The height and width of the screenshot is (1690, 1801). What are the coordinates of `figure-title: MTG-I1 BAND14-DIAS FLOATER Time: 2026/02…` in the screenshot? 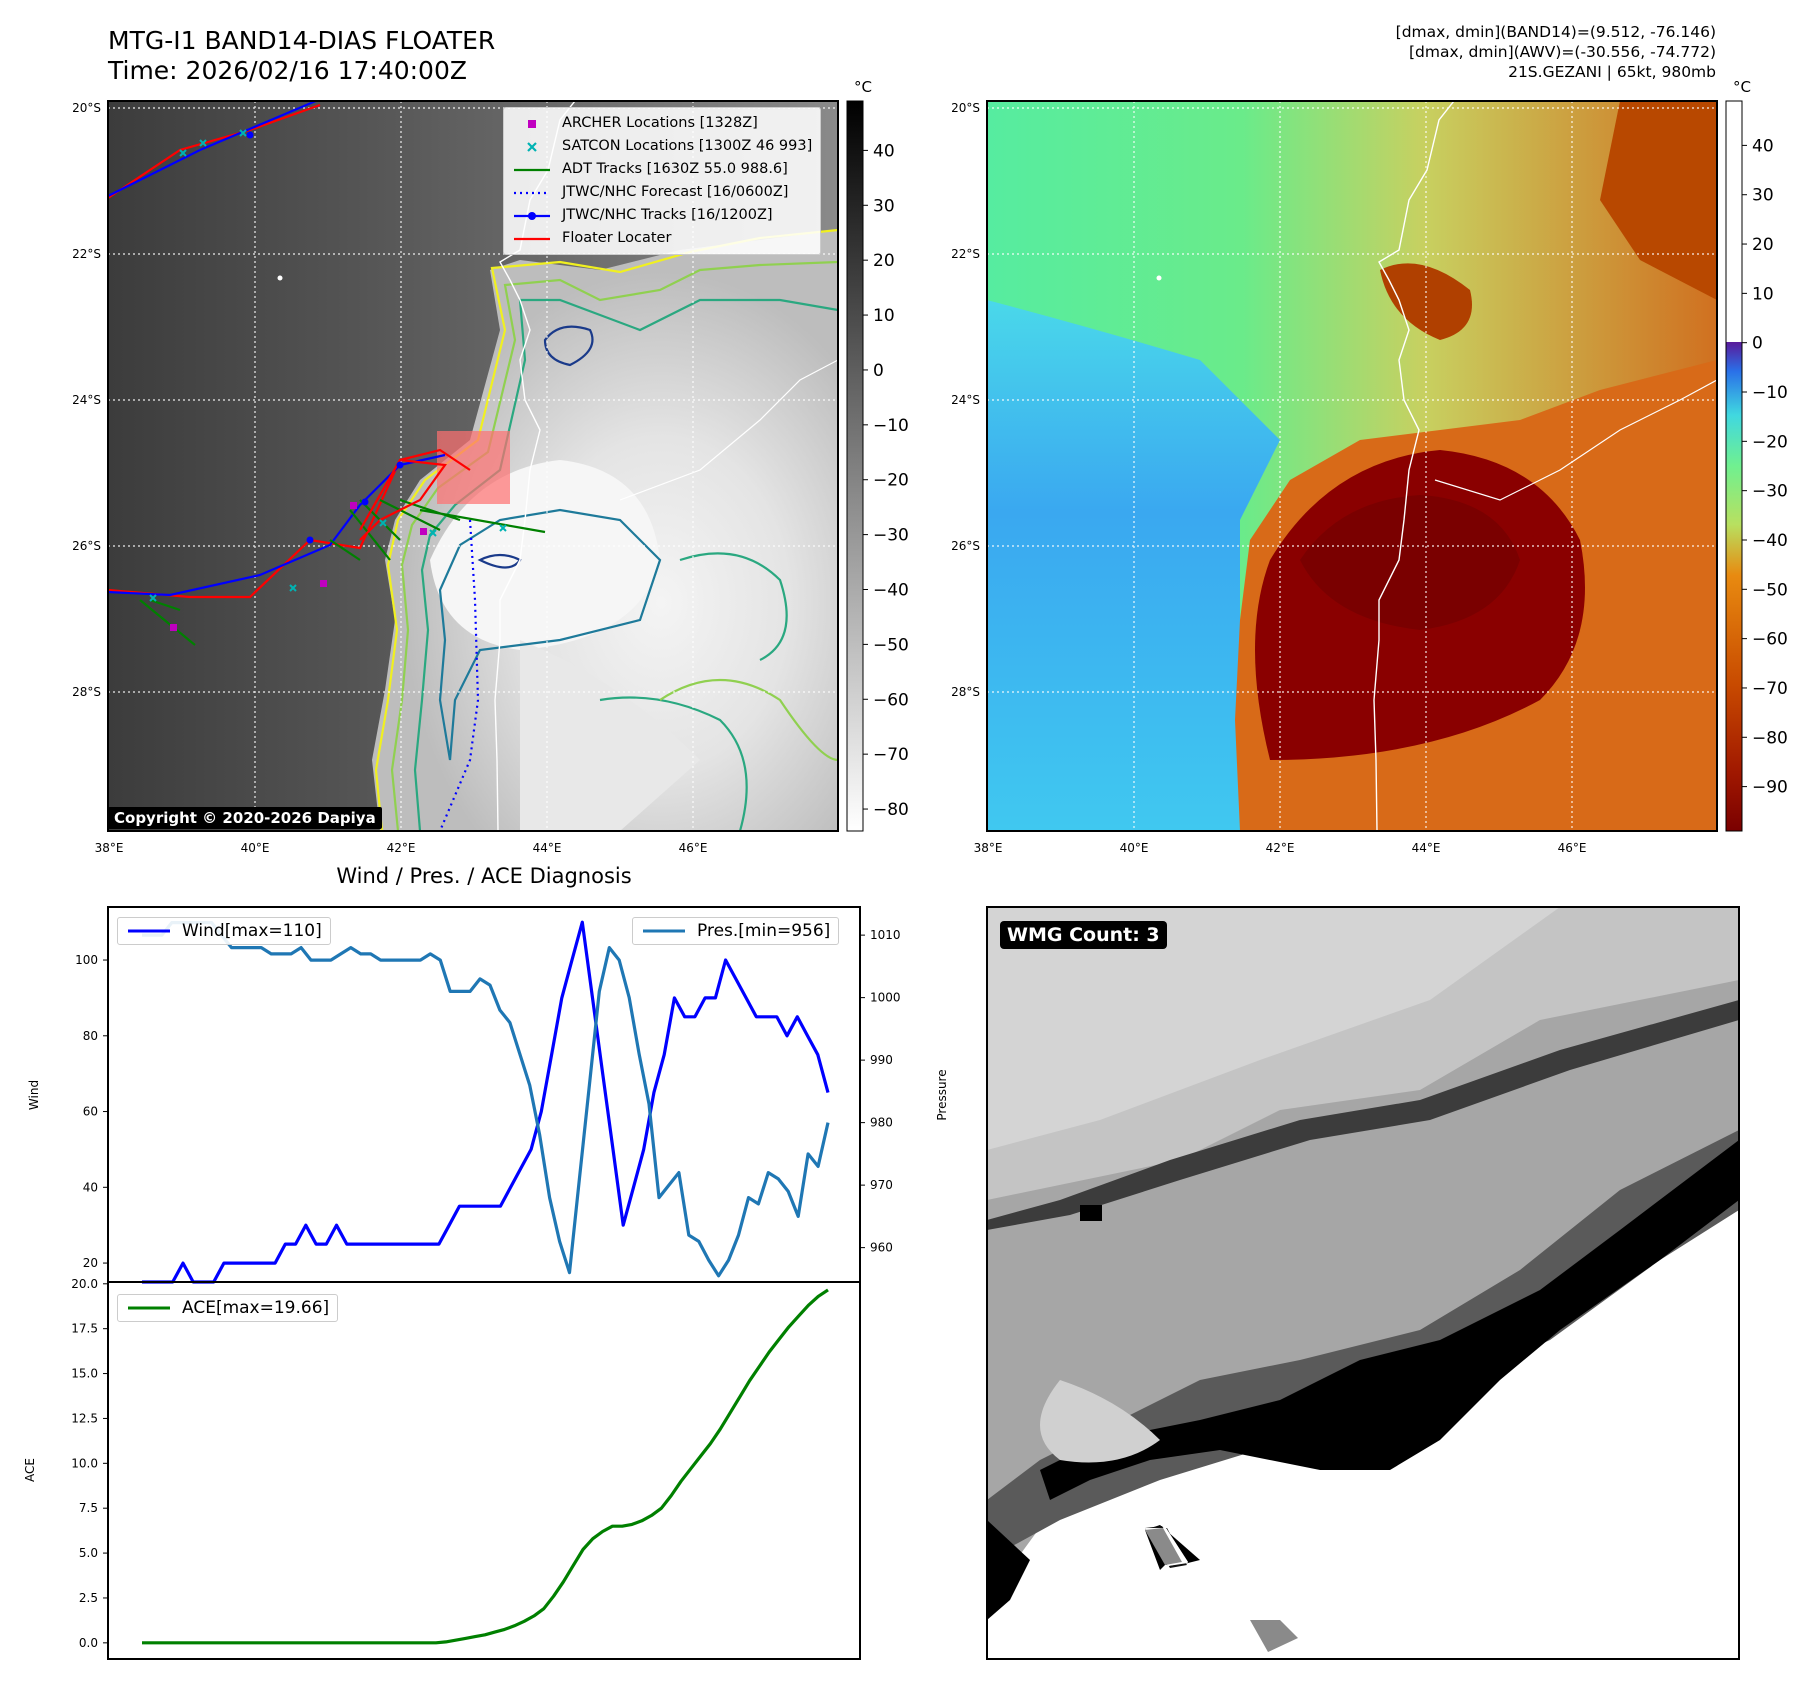 It's located at (301, 56).